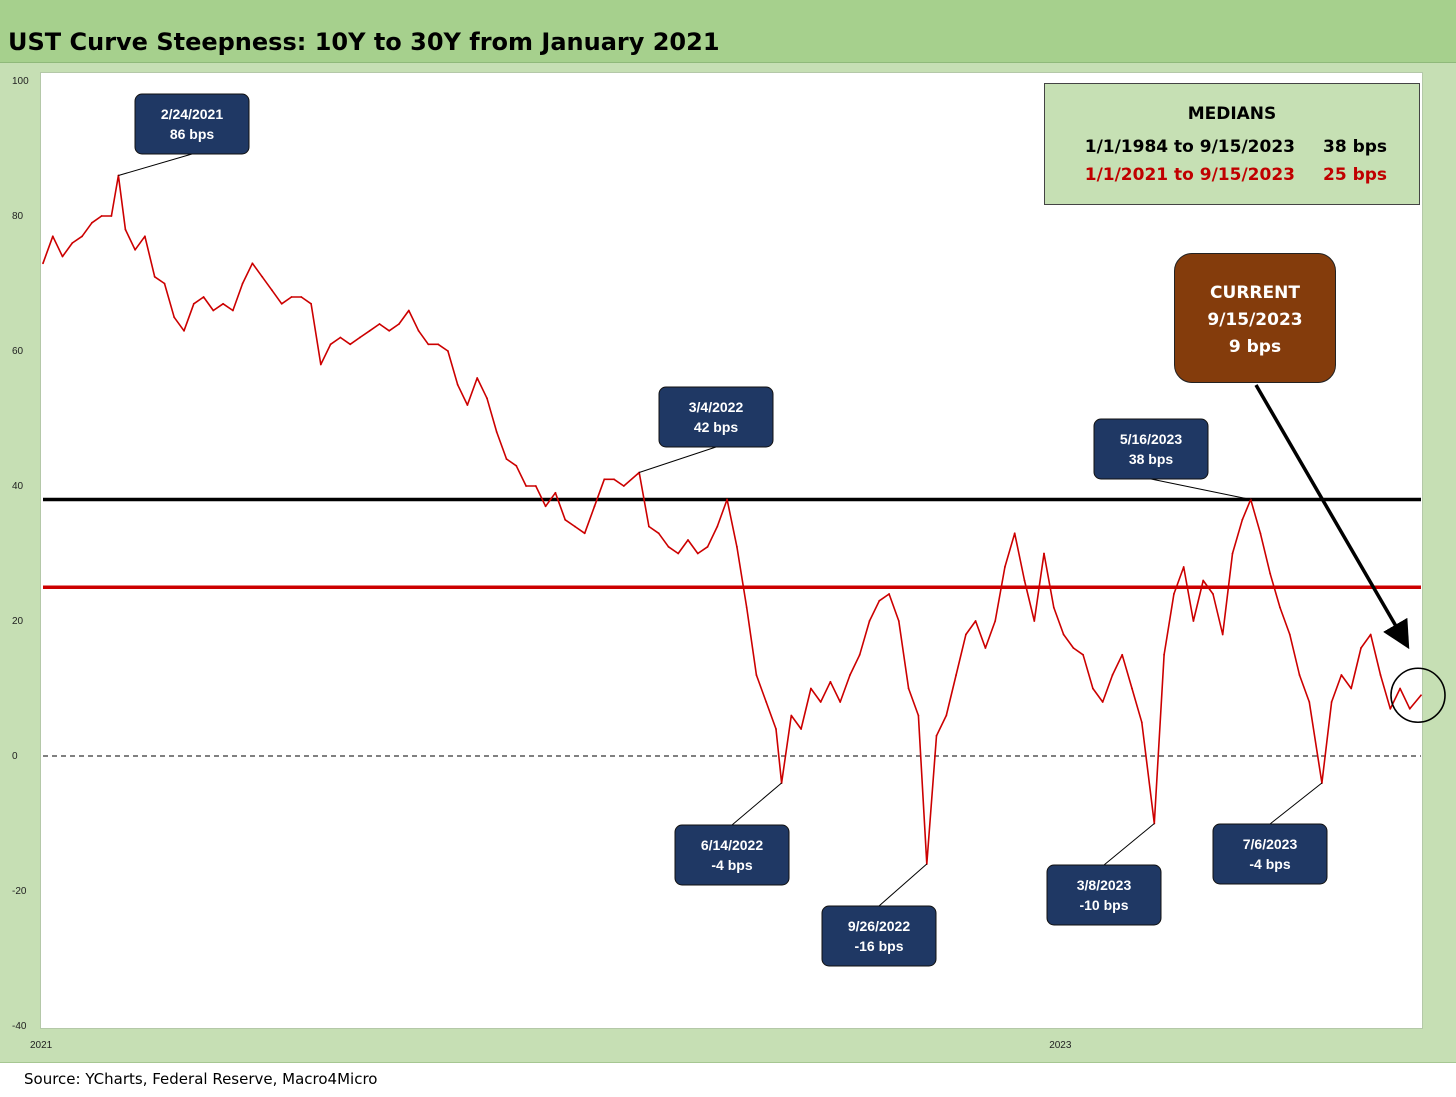 The height and width of the screenshot is (1097, 1456). What do you see at coordinates (731, 865) in the screenshot?
I see `callout-value: -4 bps` at bounding box center [731, 865].